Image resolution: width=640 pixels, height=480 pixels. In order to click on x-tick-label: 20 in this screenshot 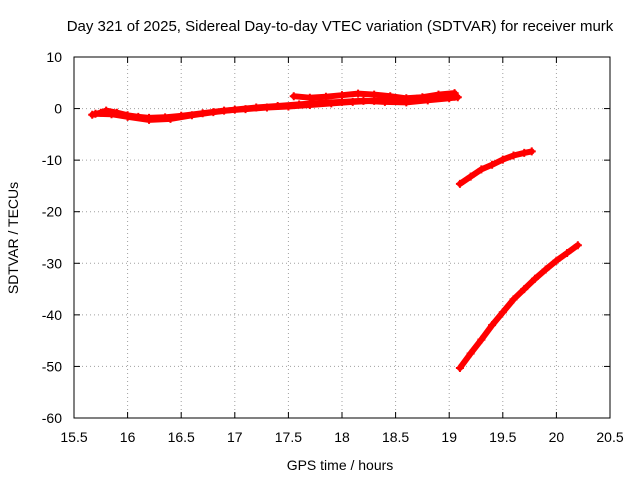, I will do `click(557, 437)`.